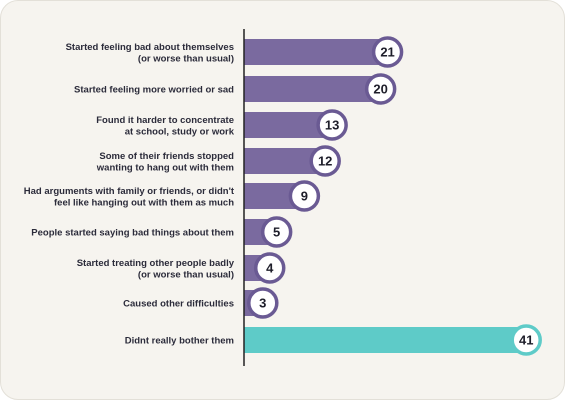  I want to click on value-label-4: 12, so click(325, 161).